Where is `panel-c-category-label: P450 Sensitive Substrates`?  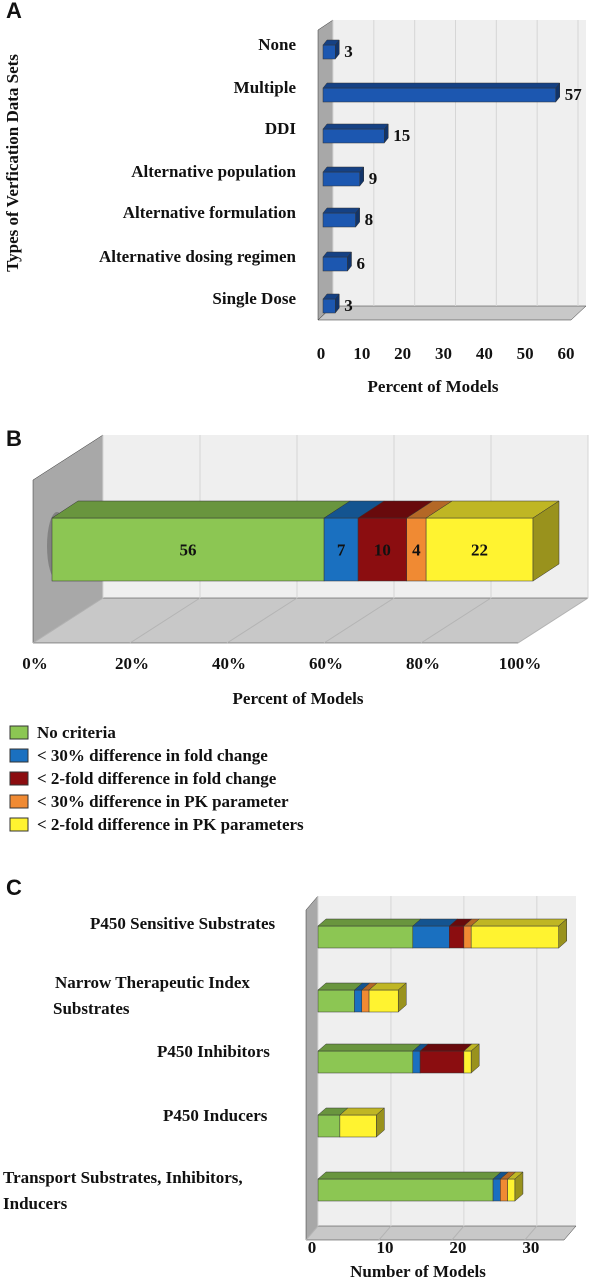
panel-c-category-label: P450 Sensitive Substrates is located at coordinates (183, 923).